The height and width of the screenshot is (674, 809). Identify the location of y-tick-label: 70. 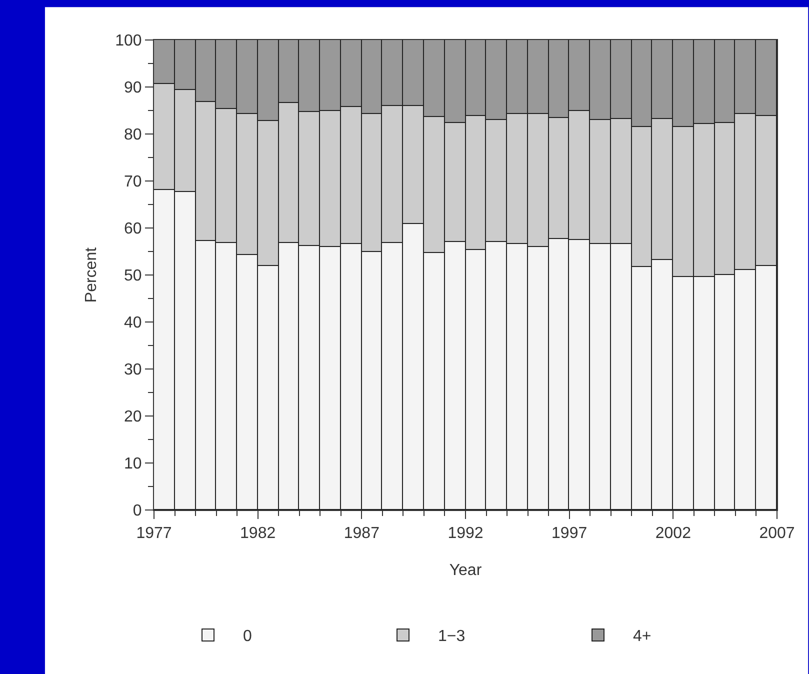
(133, 182).